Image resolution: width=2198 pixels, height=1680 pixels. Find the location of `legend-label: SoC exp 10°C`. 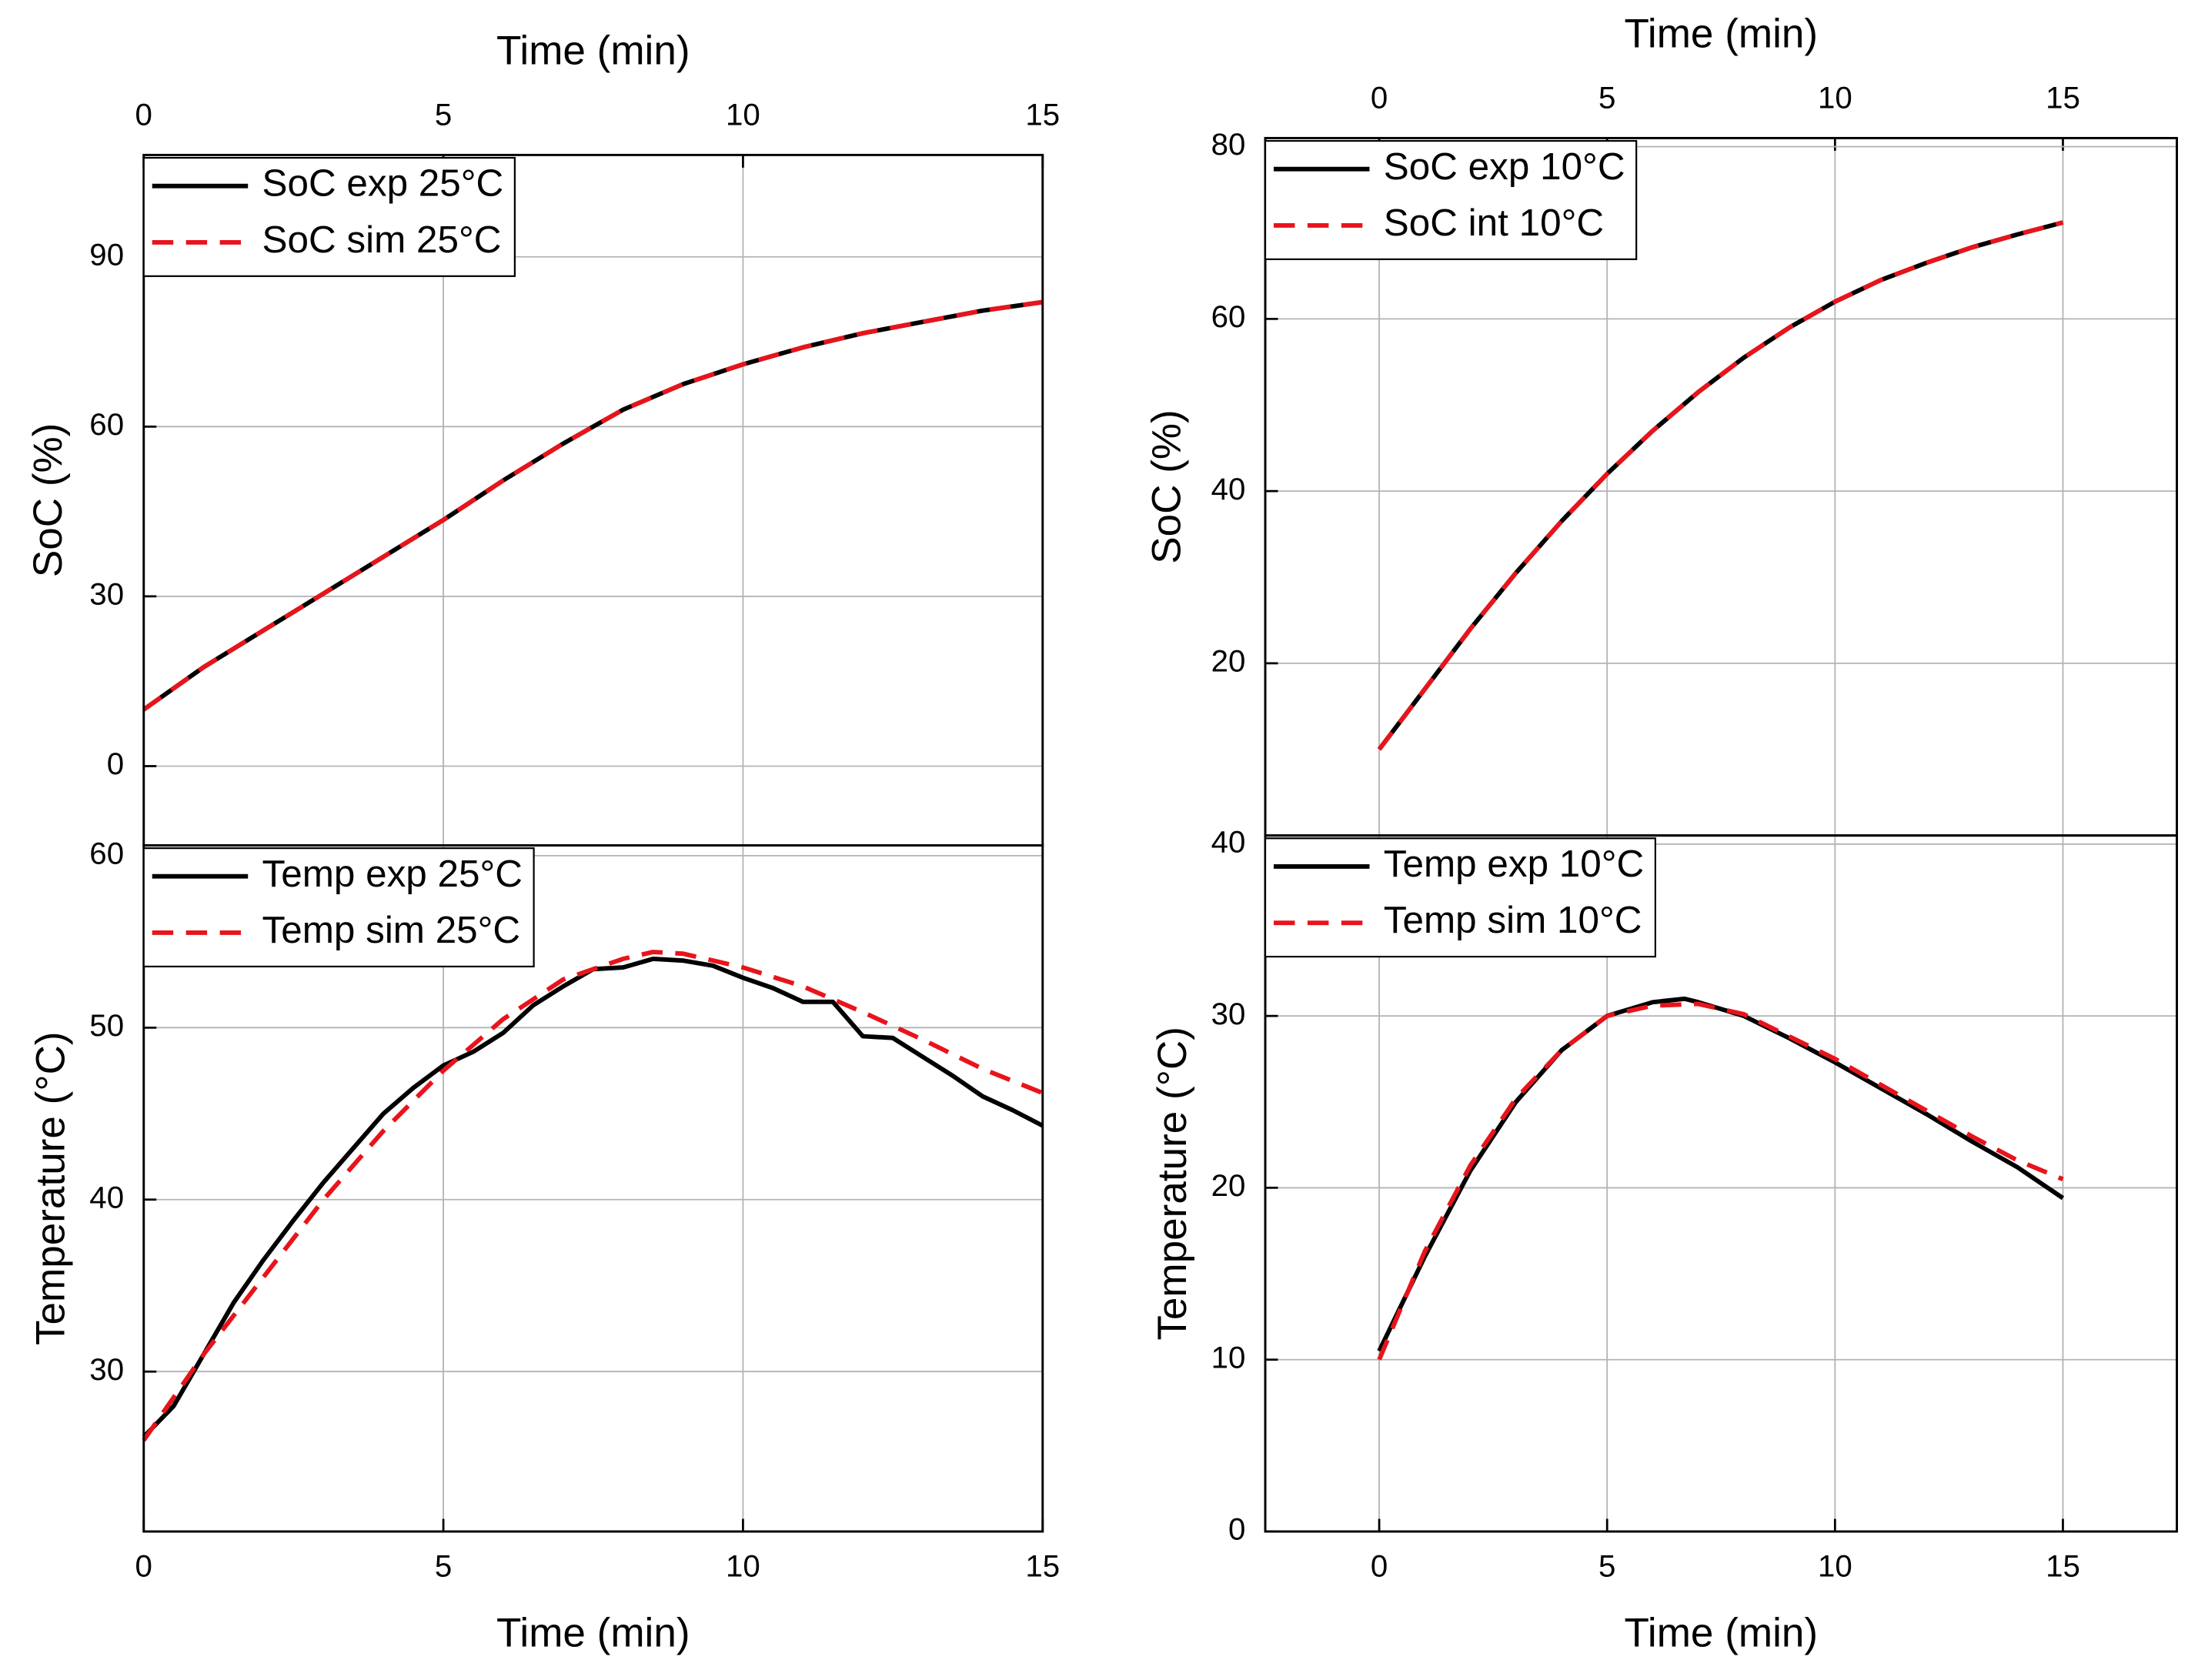

legend-label: SoC exp 10°C is located at coordinates (1504, 167).